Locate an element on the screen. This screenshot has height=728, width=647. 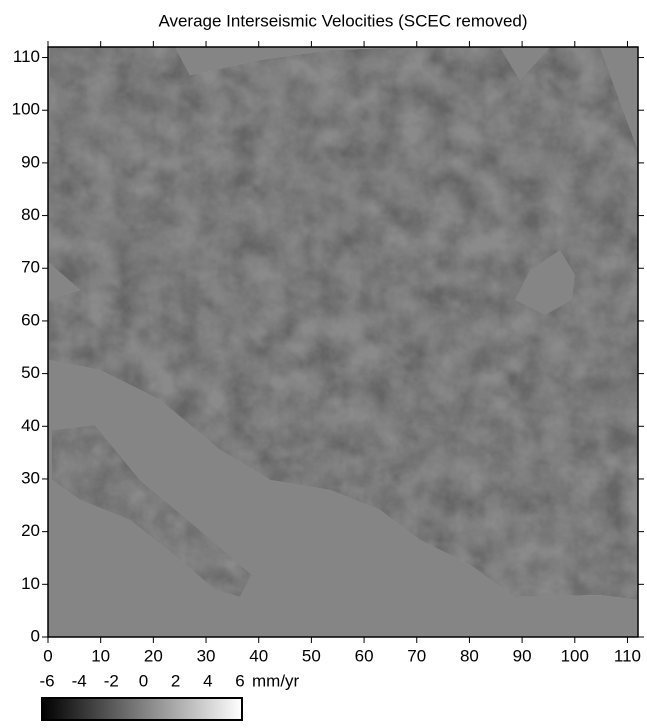
x-tick-label: 90 is located at coordinates (522, 655).